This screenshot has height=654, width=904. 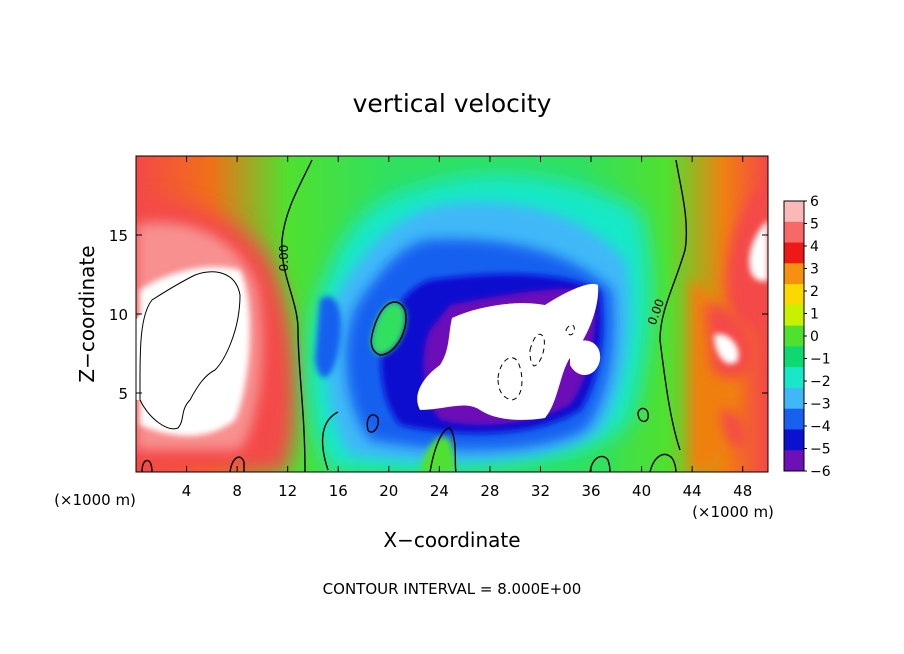 What do you see at coordinates (517, 454) in the screenshot?
I see `bottom-pockets` at bounding box center [517, 454].